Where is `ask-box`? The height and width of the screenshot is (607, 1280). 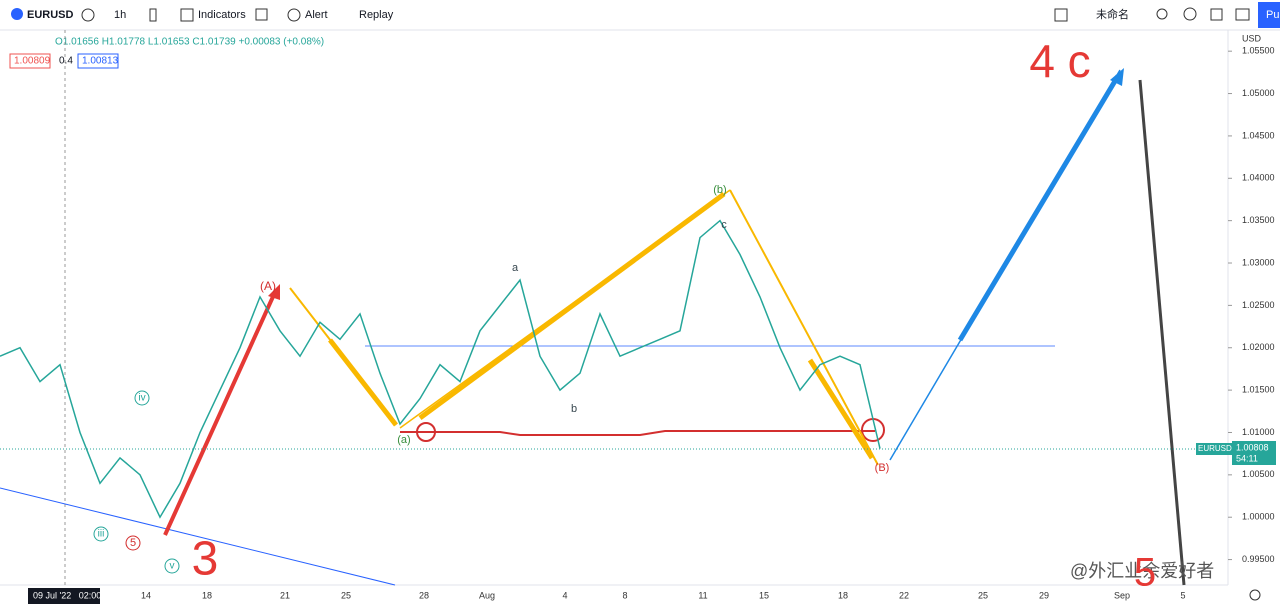
ask-box is located at coordinates (98, 61).